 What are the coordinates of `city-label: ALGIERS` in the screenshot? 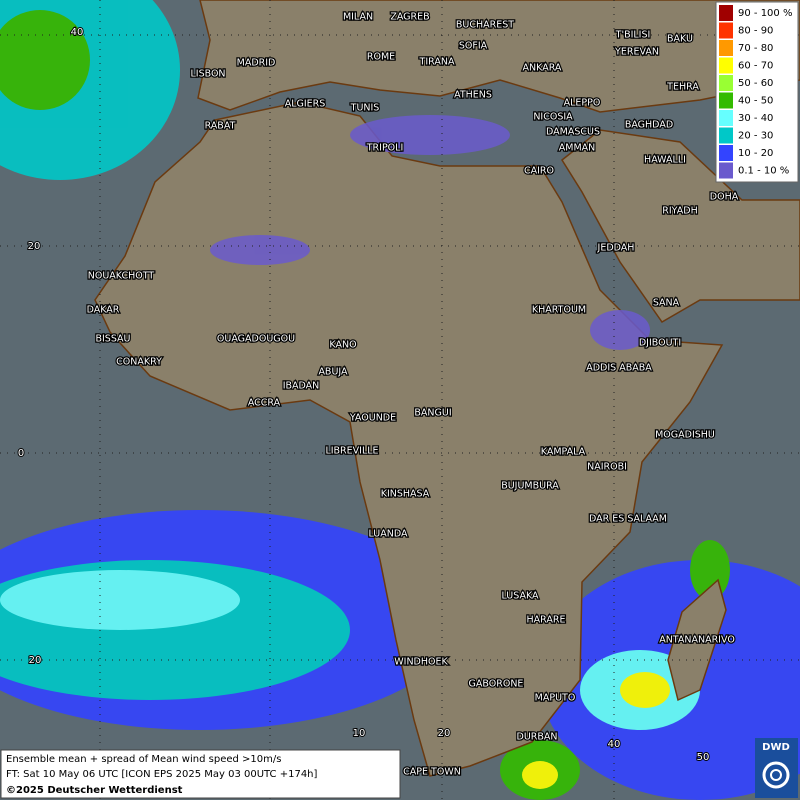 It's located at (305, 104).